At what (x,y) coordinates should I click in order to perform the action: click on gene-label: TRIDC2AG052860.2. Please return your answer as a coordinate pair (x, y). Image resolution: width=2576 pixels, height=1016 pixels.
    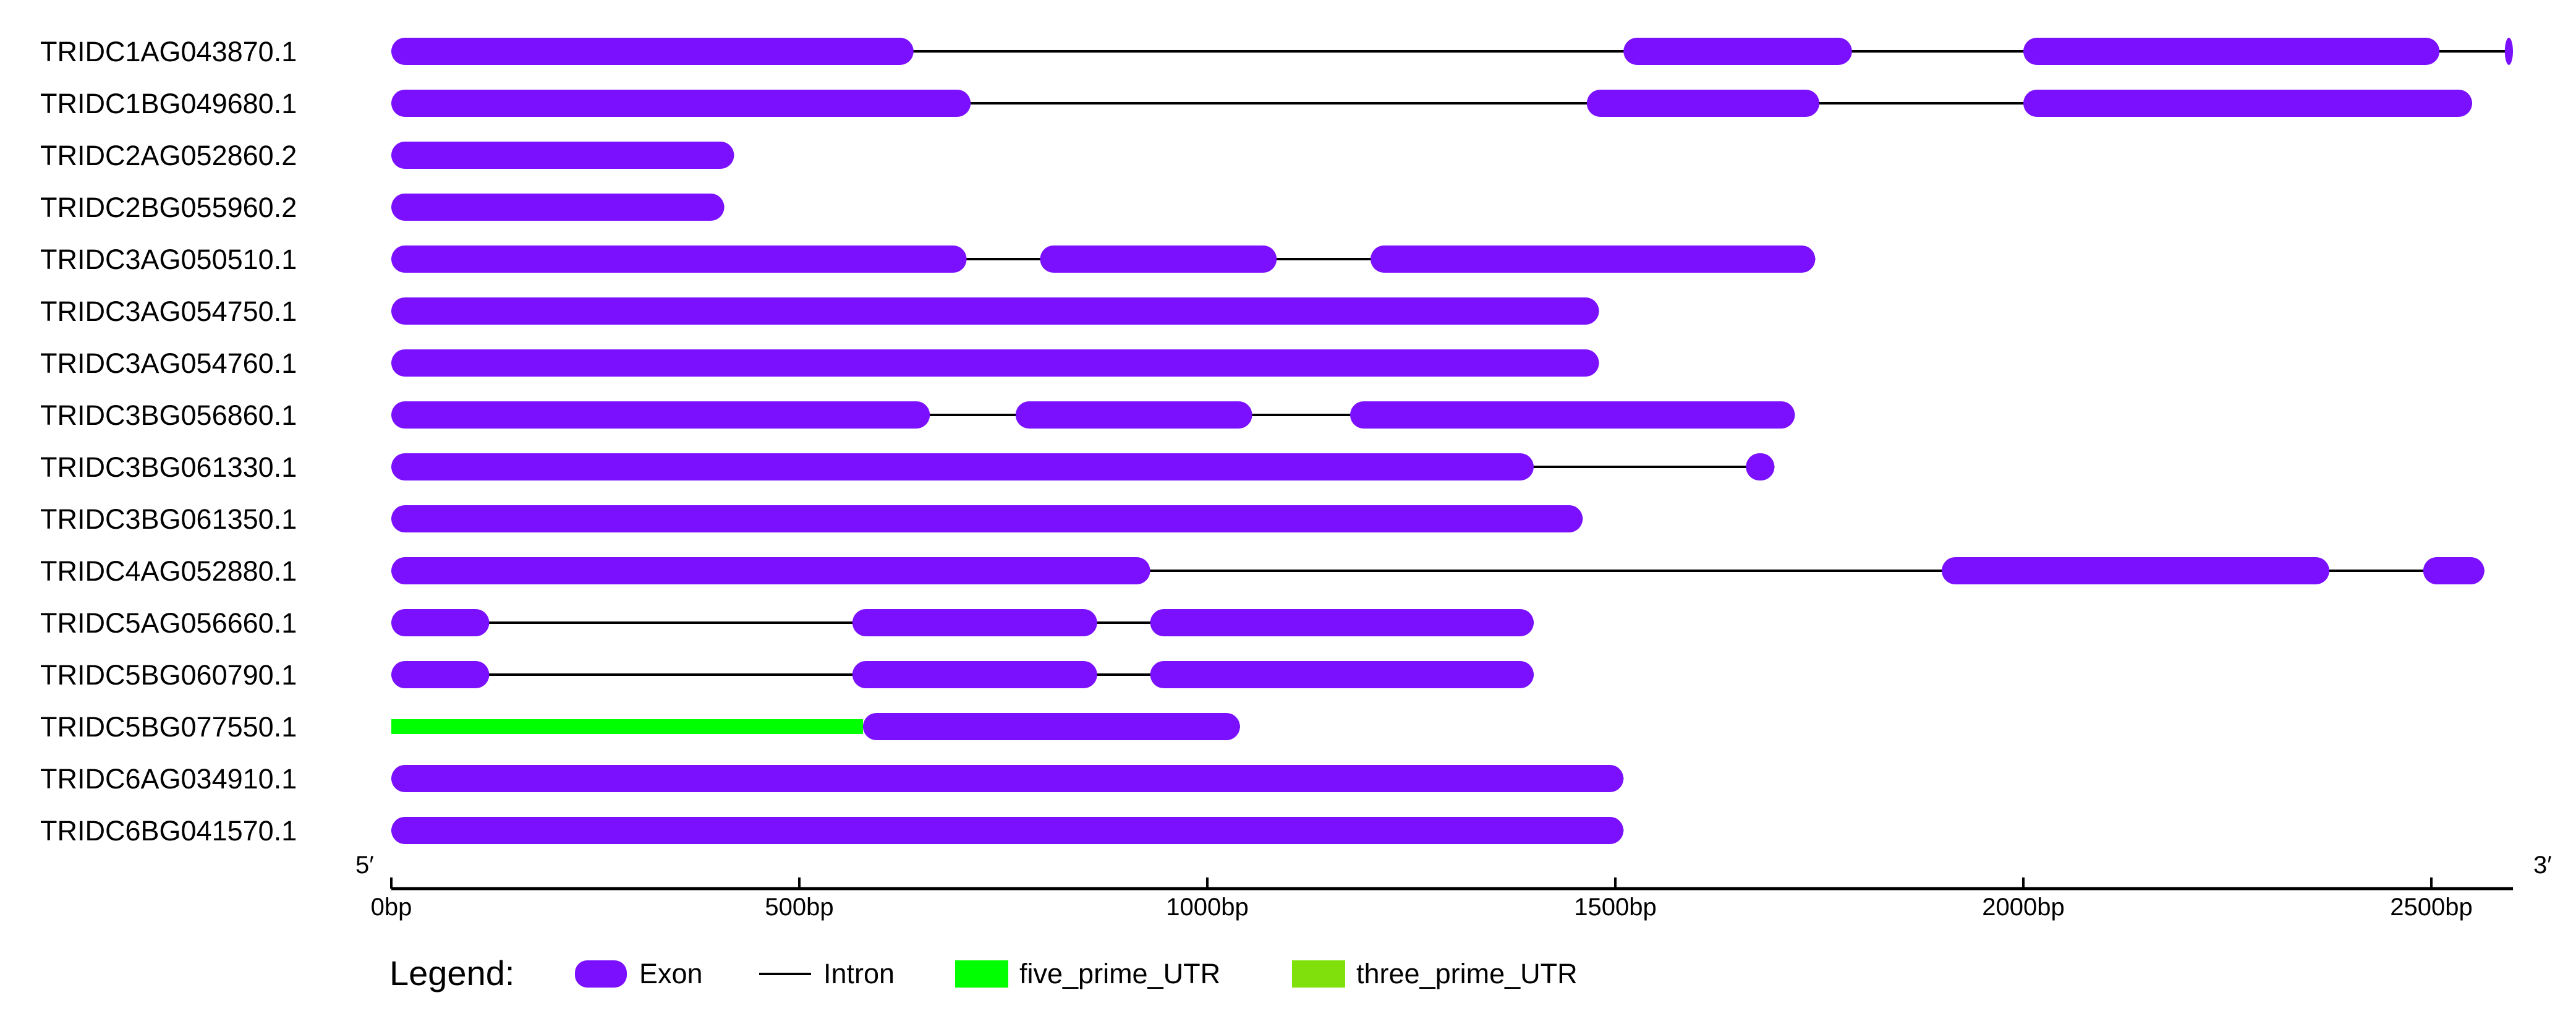
    Looking at the image, I should click on (168, 155).